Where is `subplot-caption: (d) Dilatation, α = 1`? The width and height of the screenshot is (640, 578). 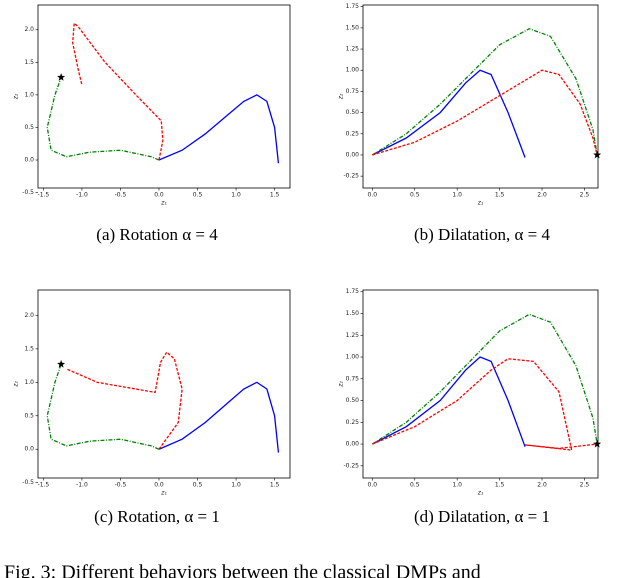
subplot-caption: (d) Dilatation, α = 1 is located at coordinates (482, 516).